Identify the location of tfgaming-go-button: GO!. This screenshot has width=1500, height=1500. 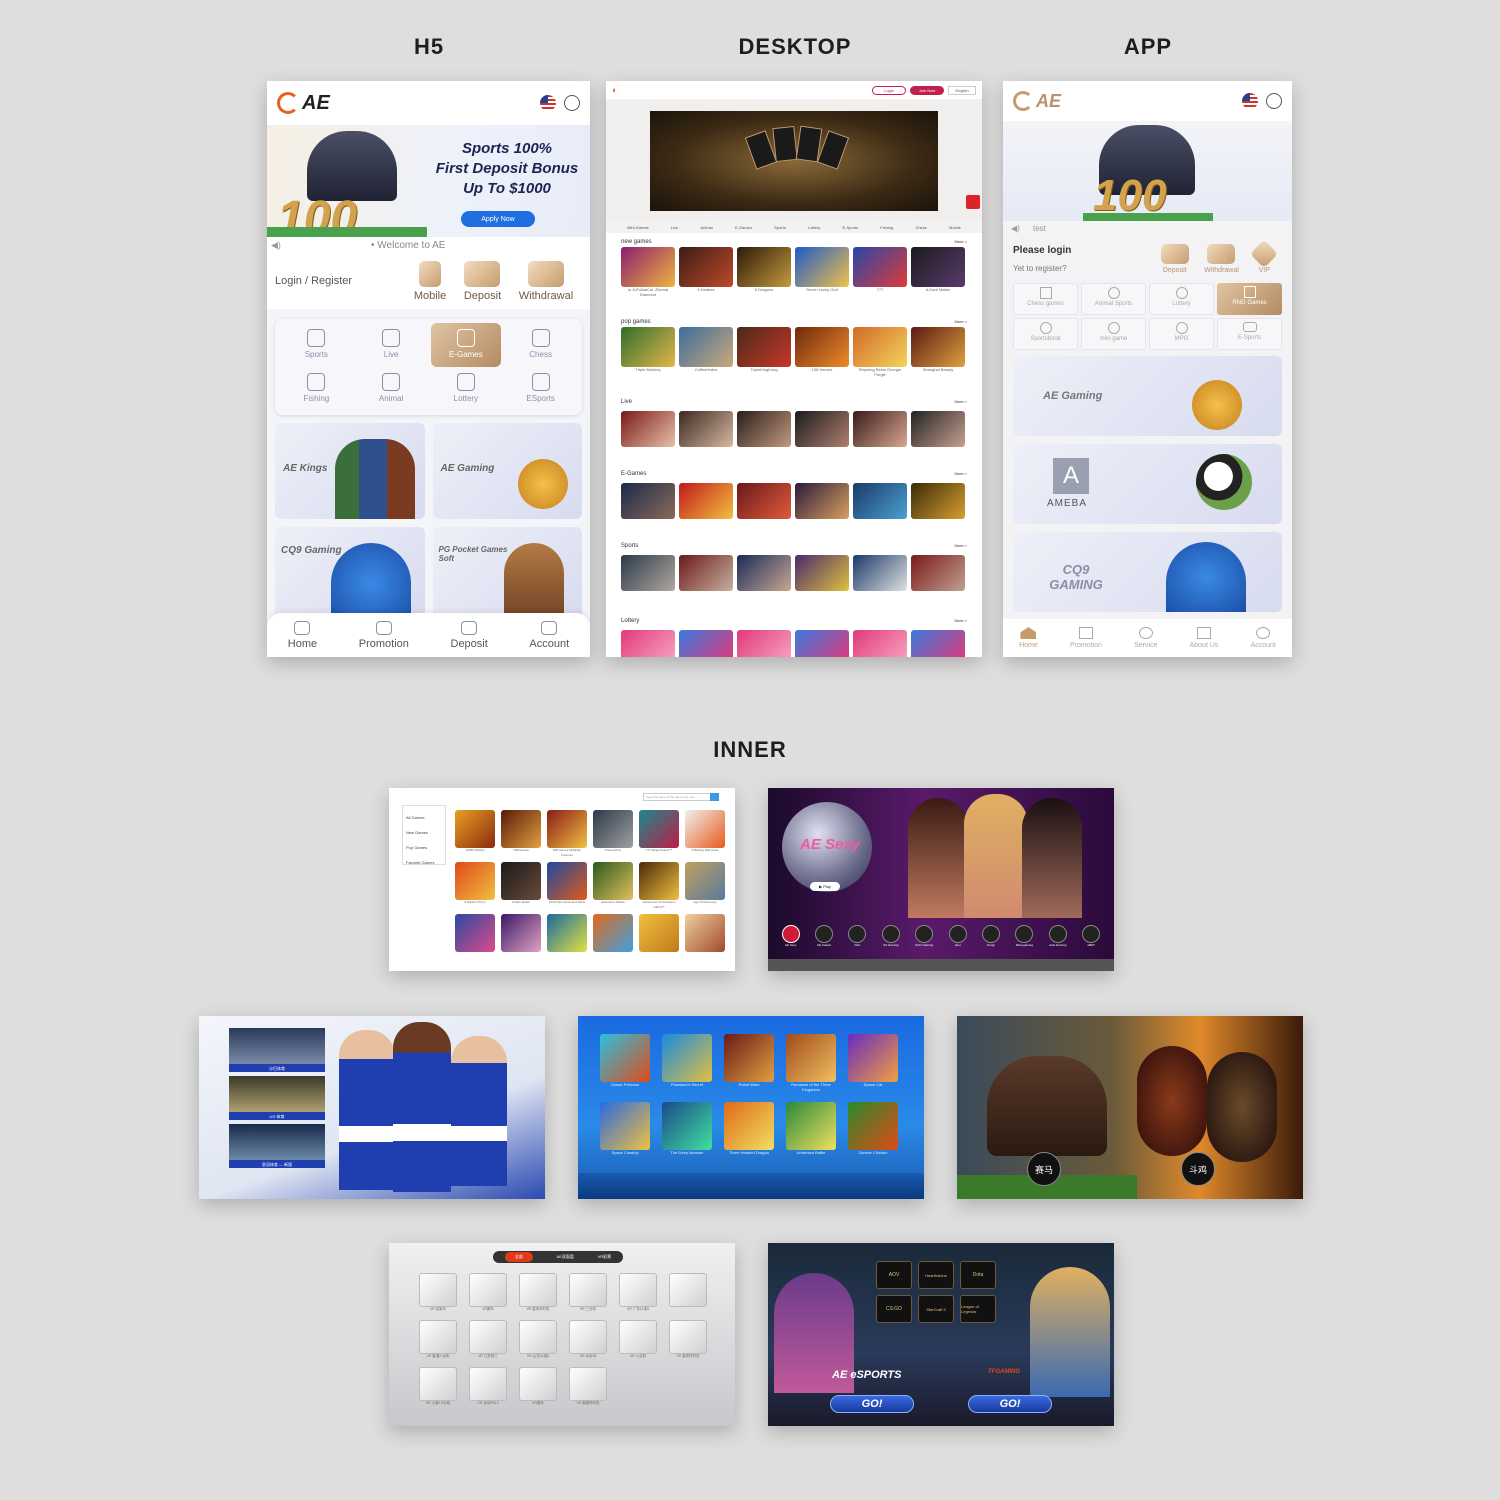
(1010, 1404).